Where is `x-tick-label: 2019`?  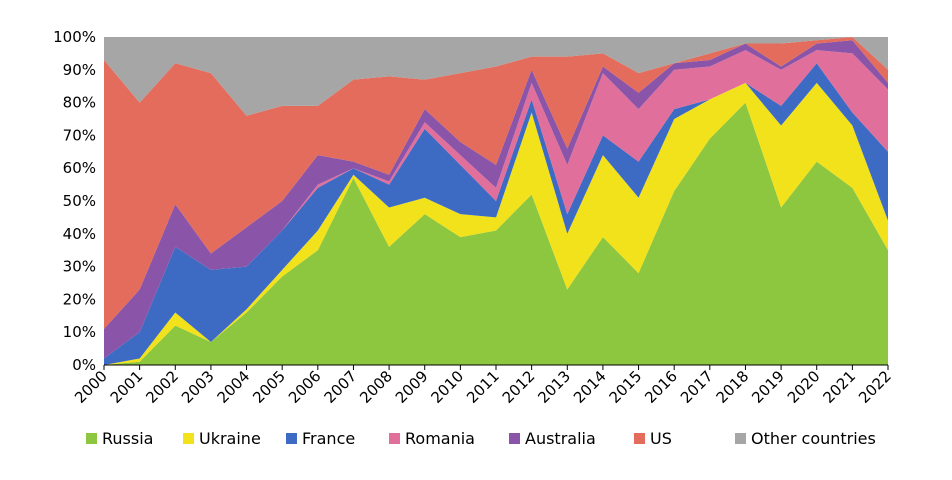
x-tick-label: 2019 is located at coordinates (768, 387).